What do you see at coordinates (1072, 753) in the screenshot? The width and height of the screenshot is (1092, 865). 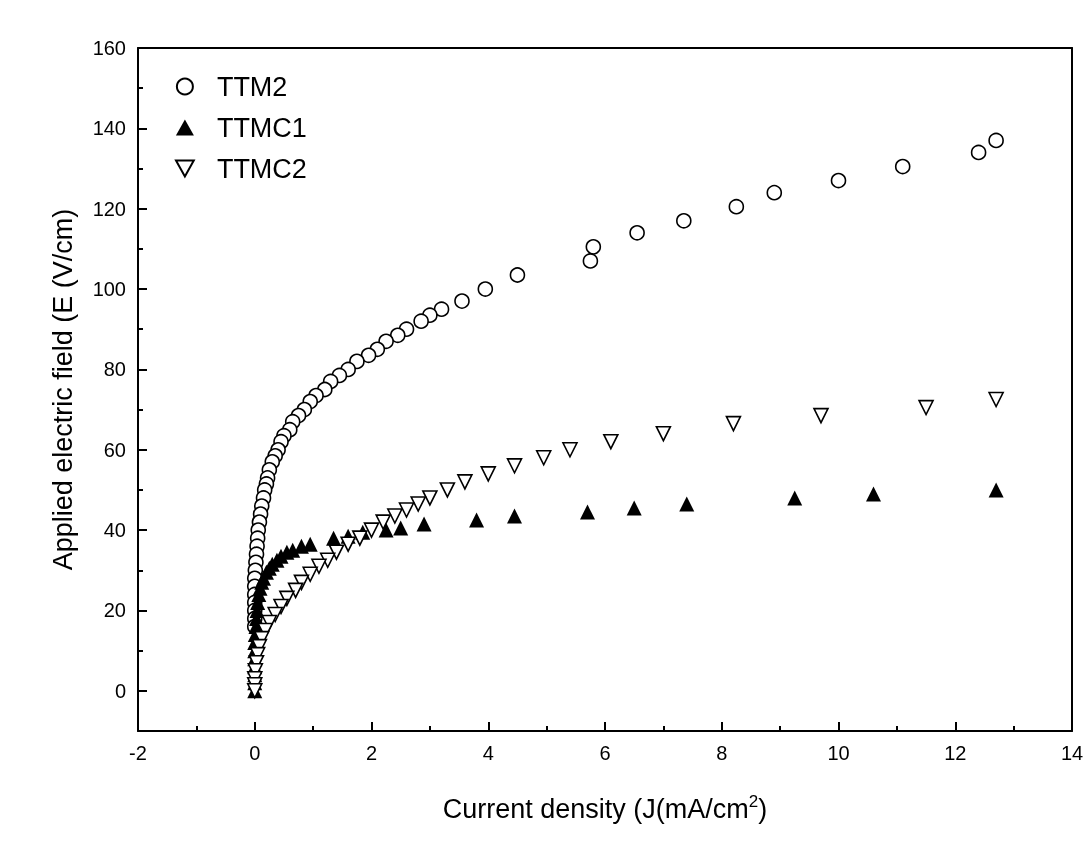 I see `x-tick-label: 14` at bounding box center [1072, 753].